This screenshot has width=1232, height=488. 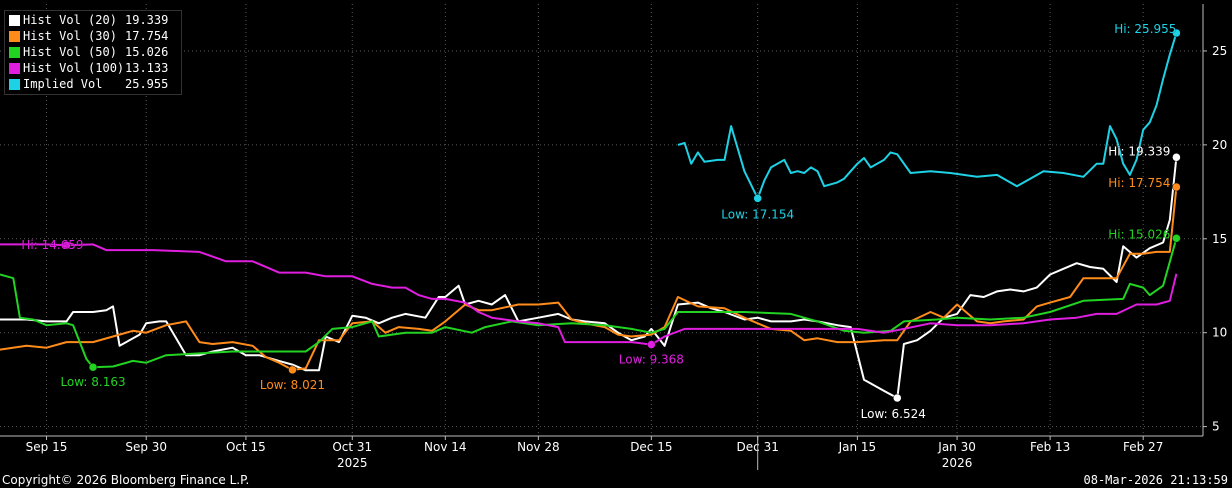 I want to click on marker-label: Low: 8.021, so click(x=292, y=385).